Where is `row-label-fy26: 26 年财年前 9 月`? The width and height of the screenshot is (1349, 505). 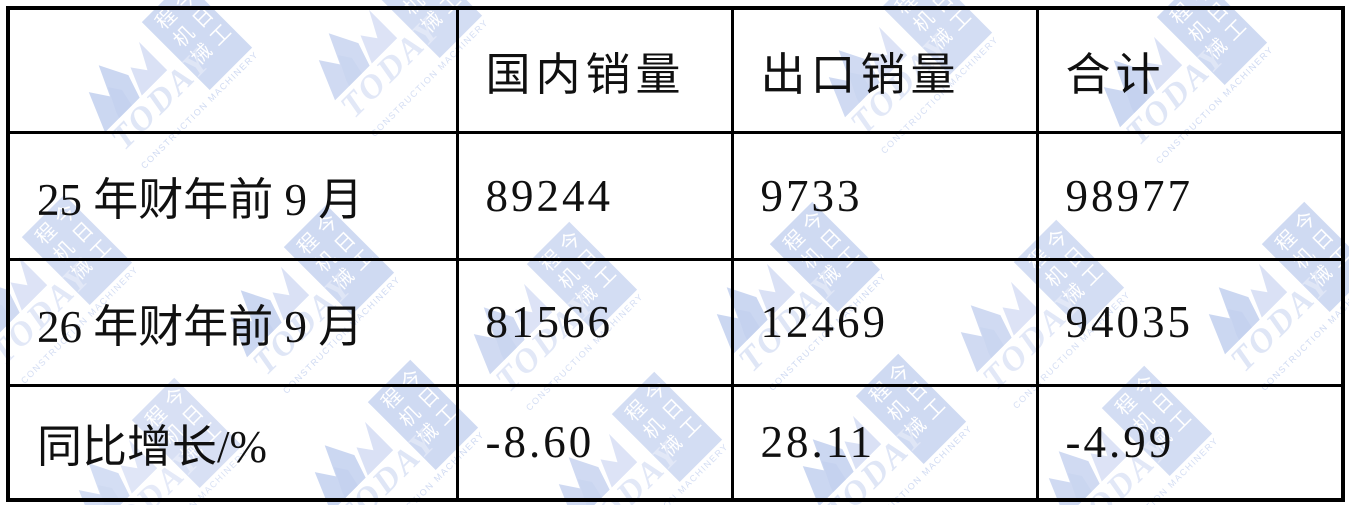 row-label-fy26: 26 年财年前 9 月 is located at coordinates (232, 322).